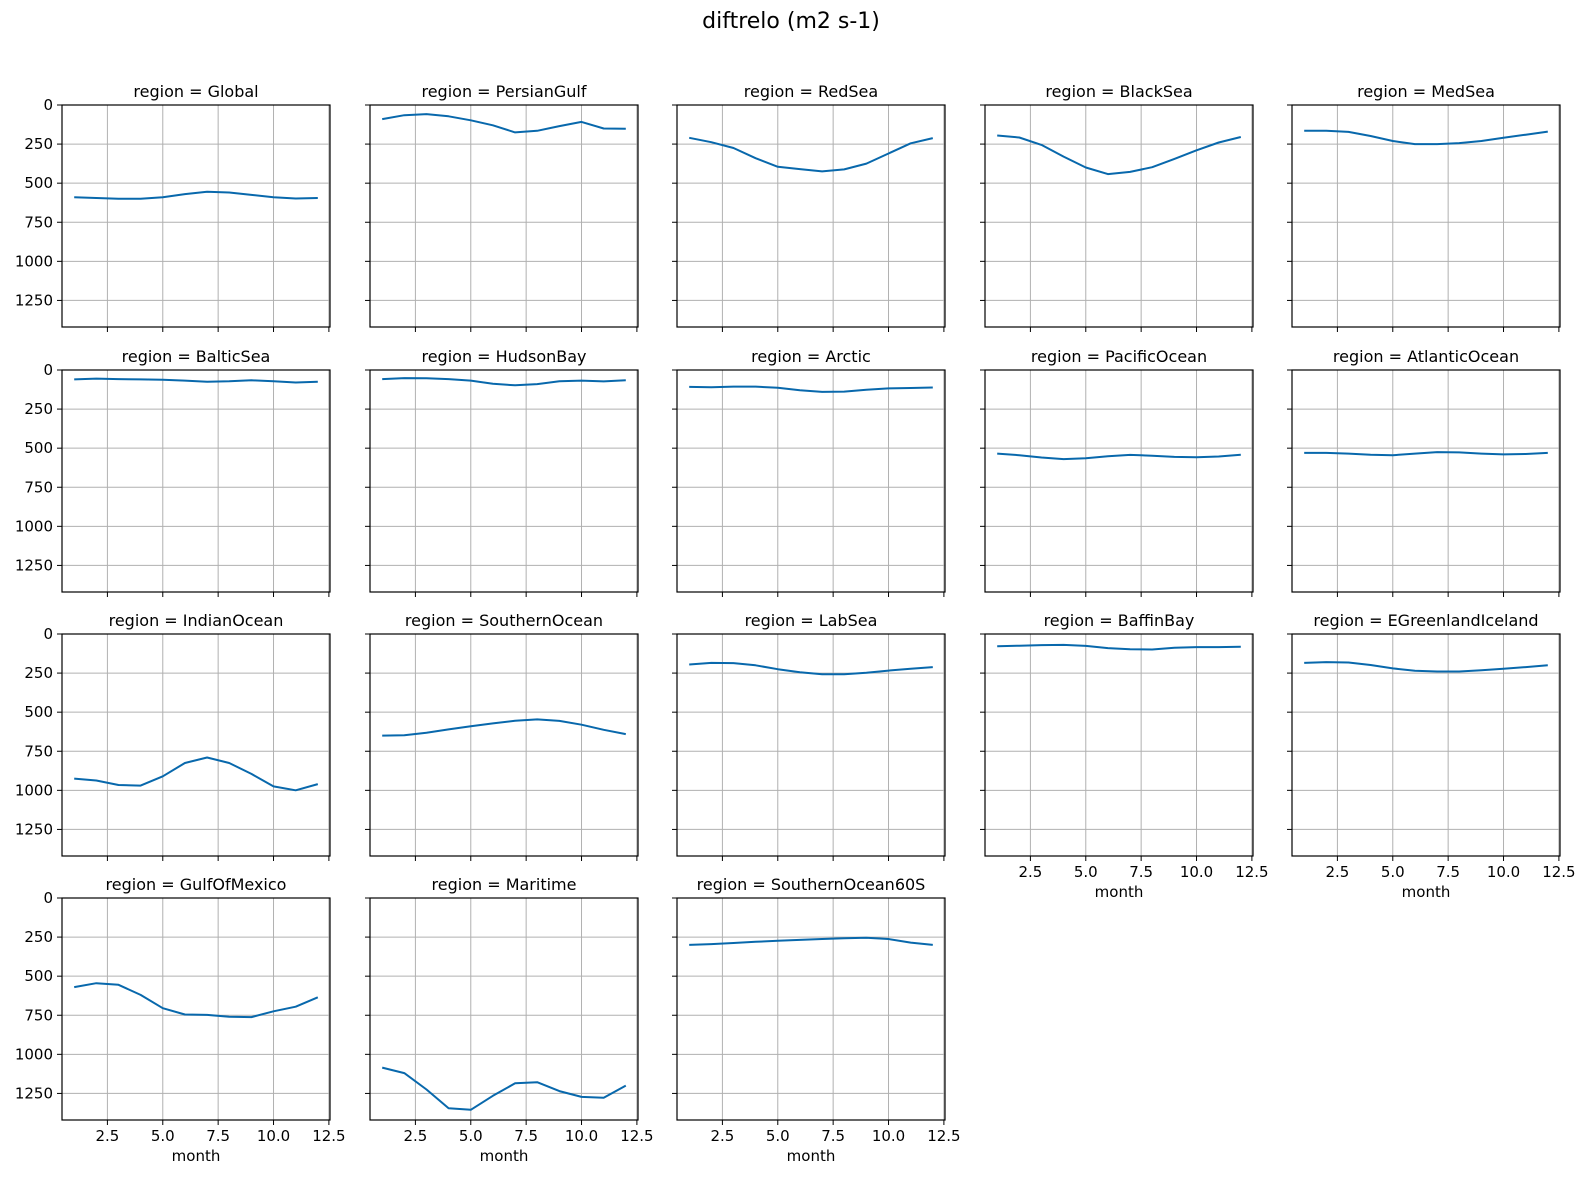  Describe the element at coordinates (195, 91) in the screenshot. I see `panel-title: region = Global` at that location.